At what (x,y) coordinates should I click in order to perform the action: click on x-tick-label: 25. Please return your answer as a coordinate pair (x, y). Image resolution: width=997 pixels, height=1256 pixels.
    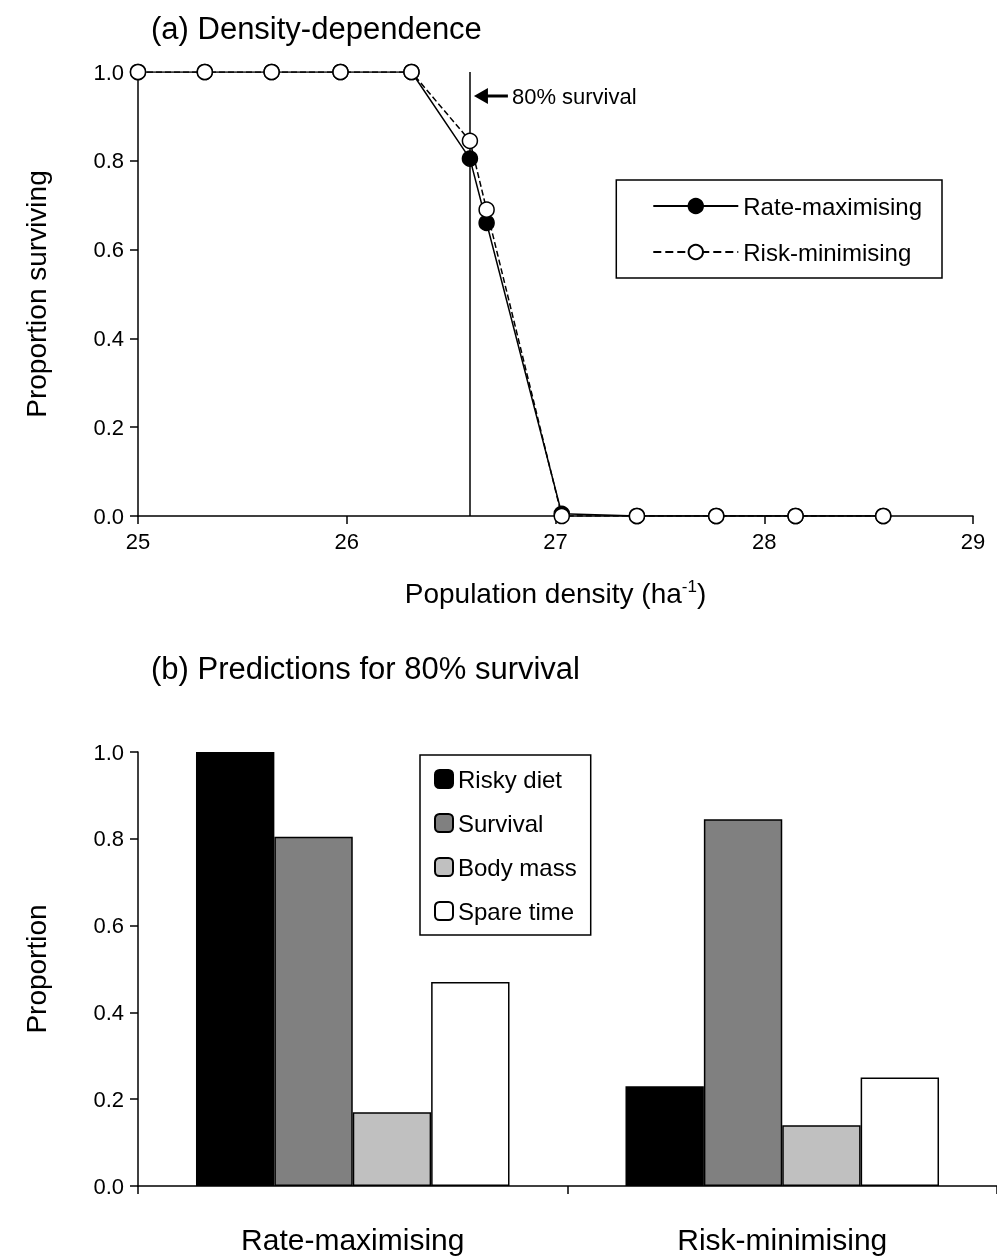
    Looking at the image, I should click on (138, 541).